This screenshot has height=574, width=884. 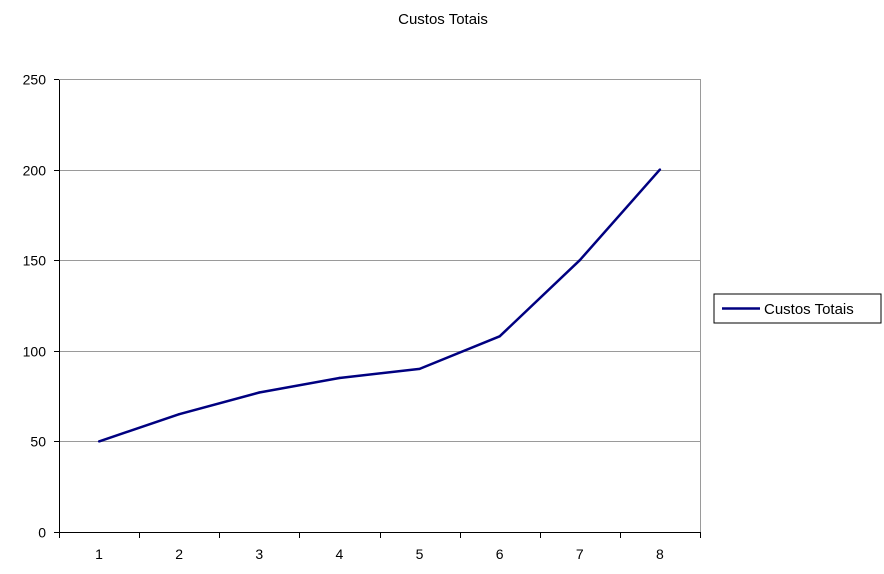 What do you see at coordinates (443, 19) in the screenshot?
I see `chart-title: Custos Totais` at bounding box center [443, 19].